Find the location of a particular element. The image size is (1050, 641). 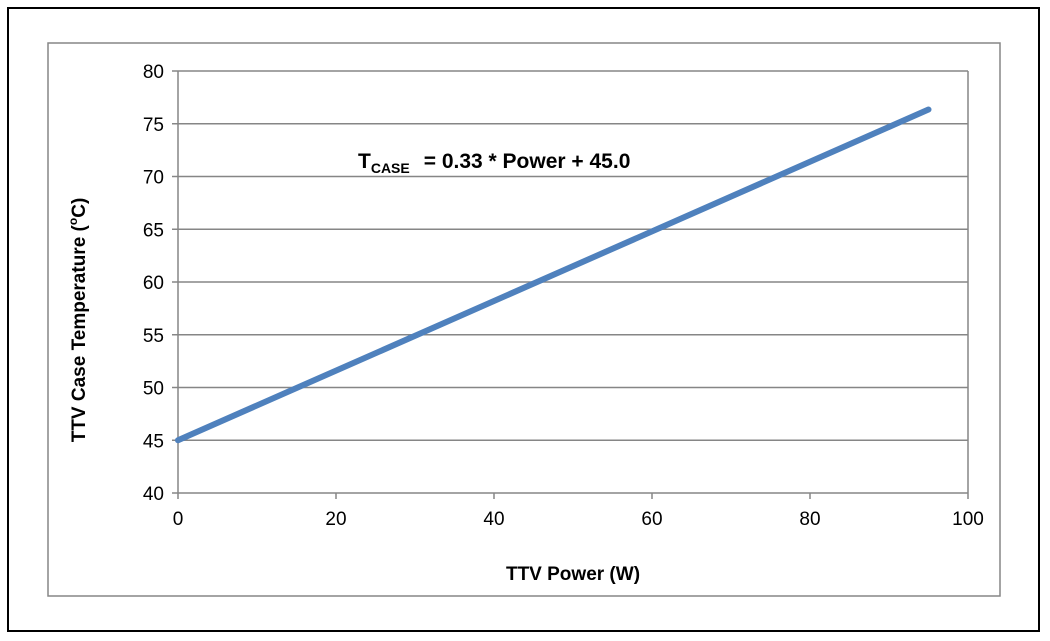

x-tick-label-80: 80 is located at coordinates (809, 519).